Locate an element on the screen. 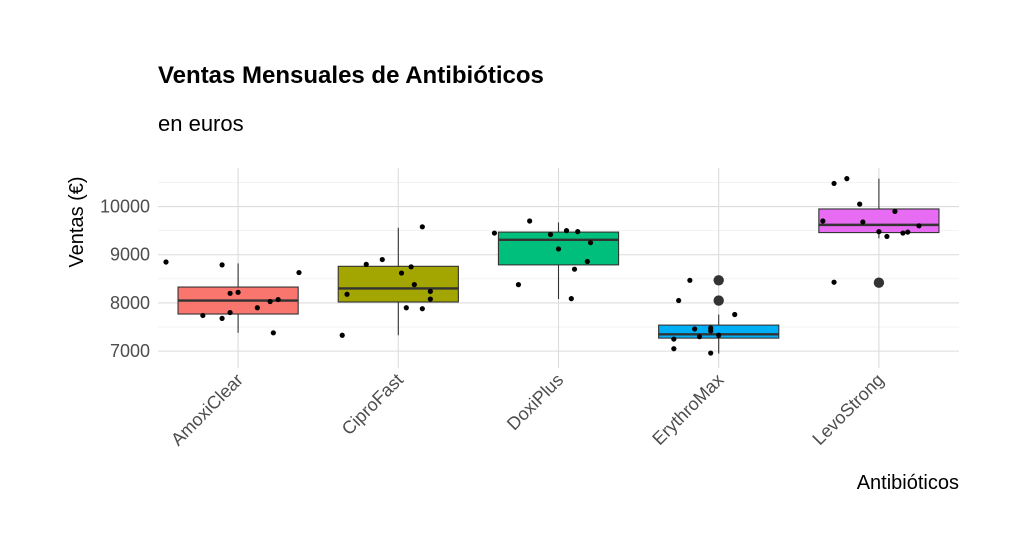  x-tick-label: CiproFast is located at coordinates (372, 404).